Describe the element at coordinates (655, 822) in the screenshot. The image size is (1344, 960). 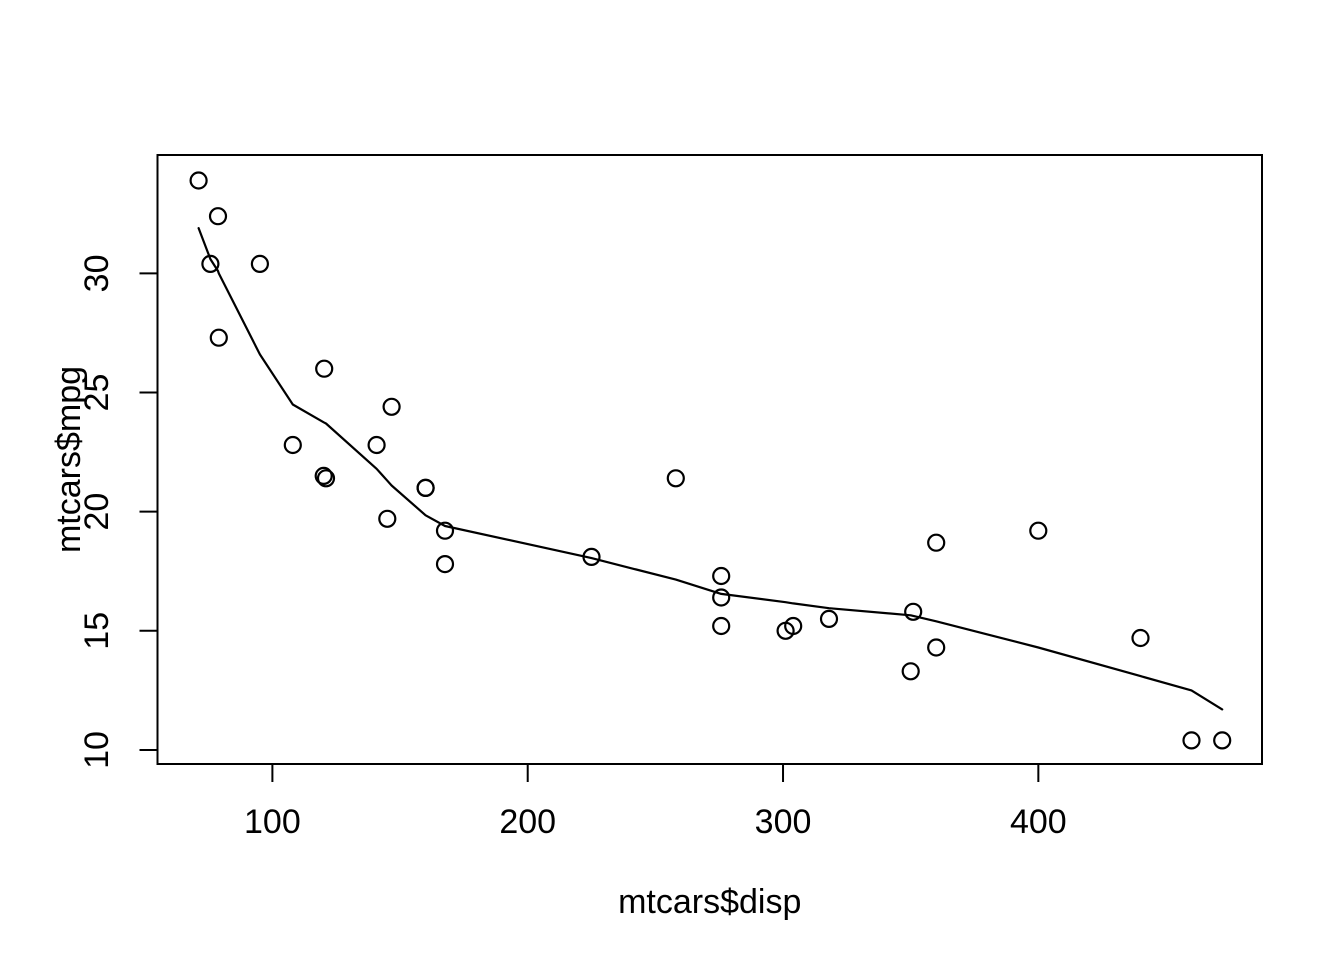
I see `x-axis-tick-labels: 100 200 300 400` at that location.